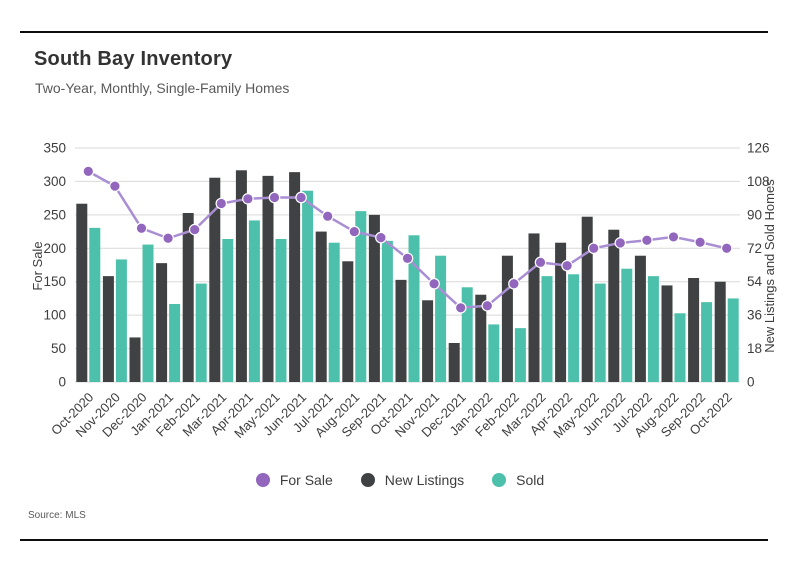 The image size is (800, 575). Describe the element at coordinates (54, 214) in the screenshot. I see `left-axis-tick-label: 250` at that location.